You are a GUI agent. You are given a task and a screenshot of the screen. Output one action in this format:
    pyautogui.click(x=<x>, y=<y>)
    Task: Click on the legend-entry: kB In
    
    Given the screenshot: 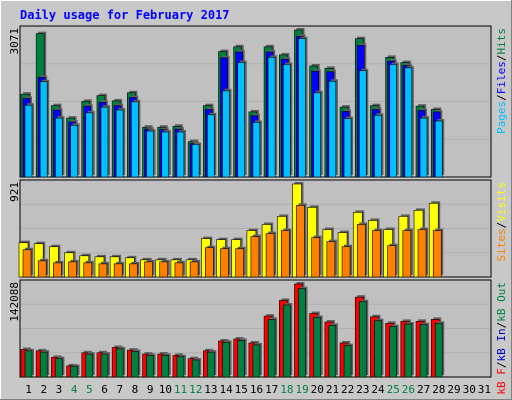 What is the action you would take?
    pyautogui.click(x=501, y=344)
    